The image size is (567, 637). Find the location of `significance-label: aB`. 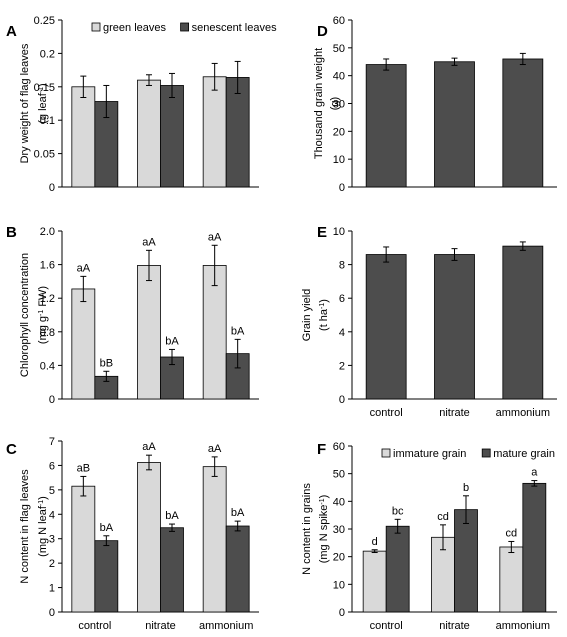

significance-label: aB is located at coordinates (83, 468).